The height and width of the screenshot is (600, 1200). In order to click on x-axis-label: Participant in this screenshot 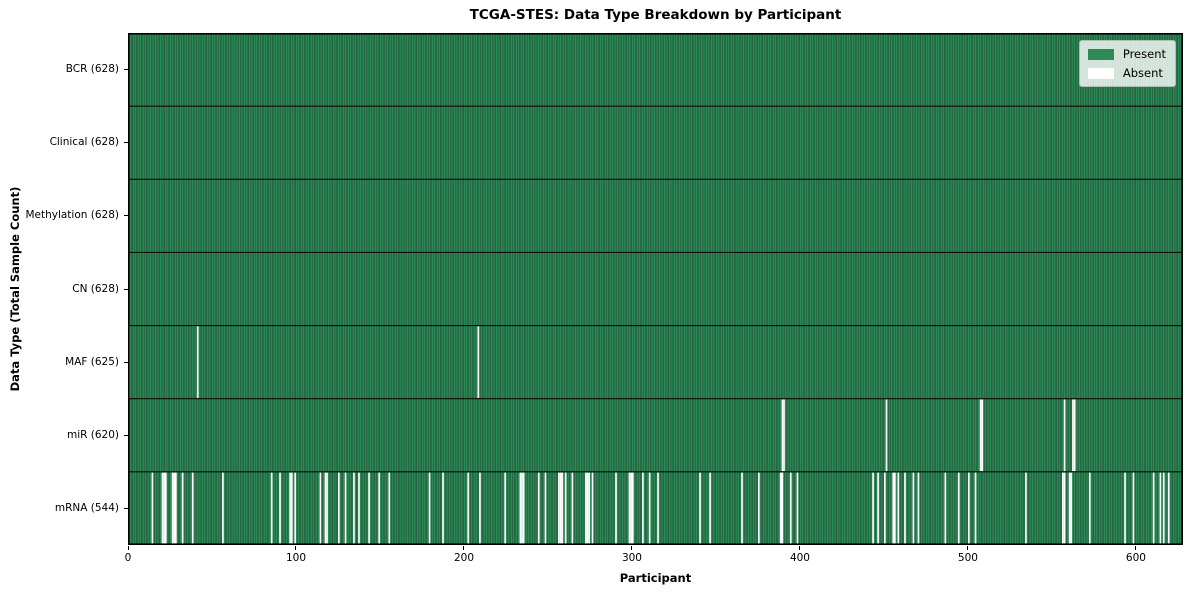, I will do `click(655, 578)`.